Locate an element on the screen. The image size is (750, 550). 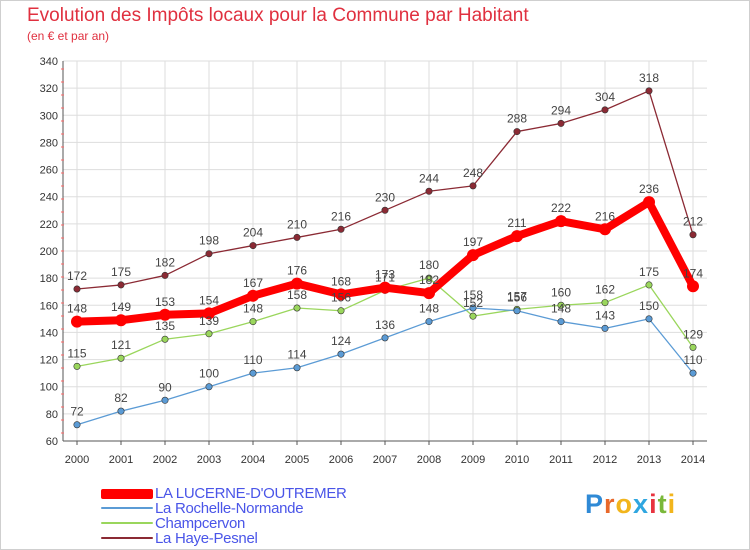
data-label: 157 is located at coordinates (517, 296).